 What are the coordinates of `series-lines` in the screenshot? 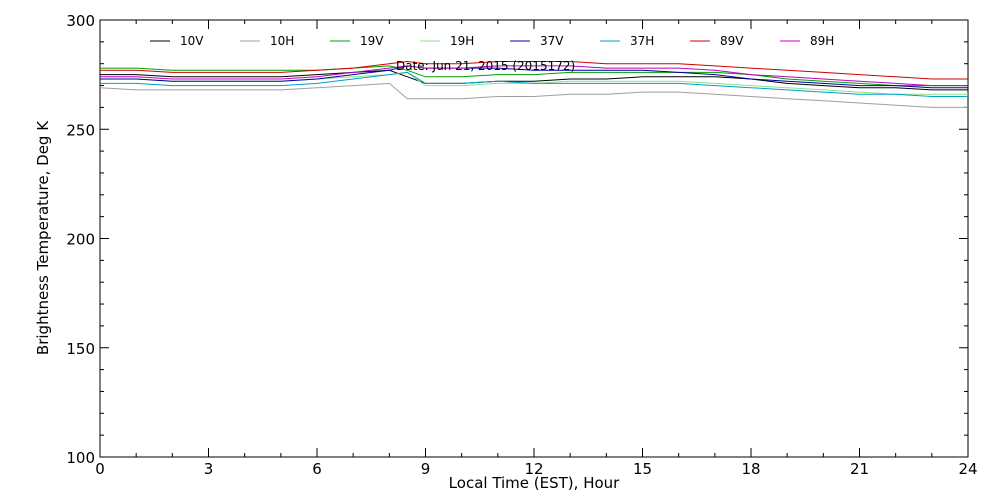 It's located at (533, 84).